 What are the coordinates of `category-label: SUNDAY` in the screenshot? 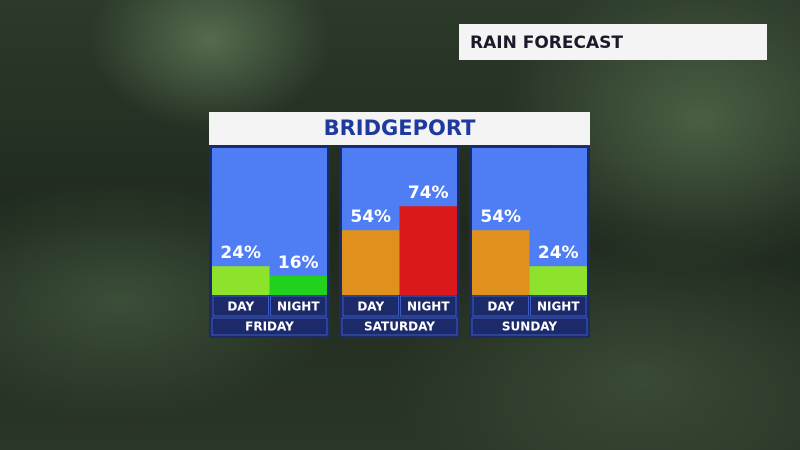 It's located at (530, 327).